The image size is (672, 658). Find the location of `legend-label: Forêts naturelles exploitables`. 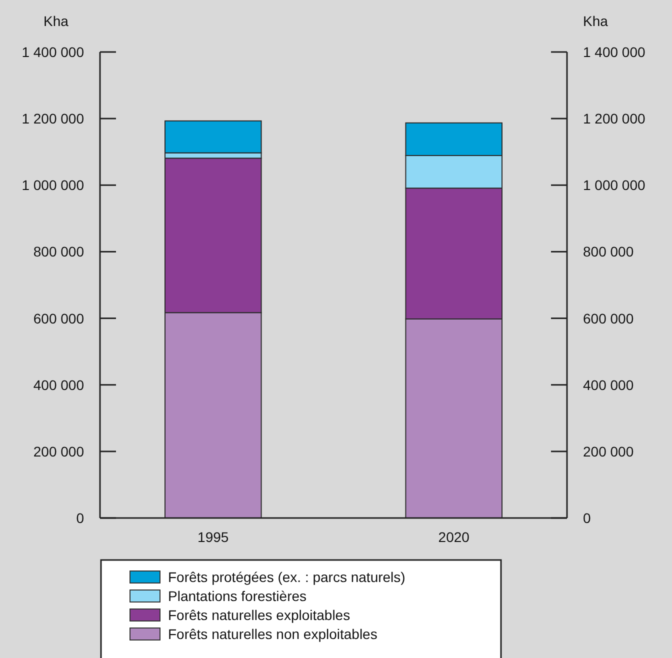

legend-label: Forêts naturelles exploitables is located at coordinates (259, 615).